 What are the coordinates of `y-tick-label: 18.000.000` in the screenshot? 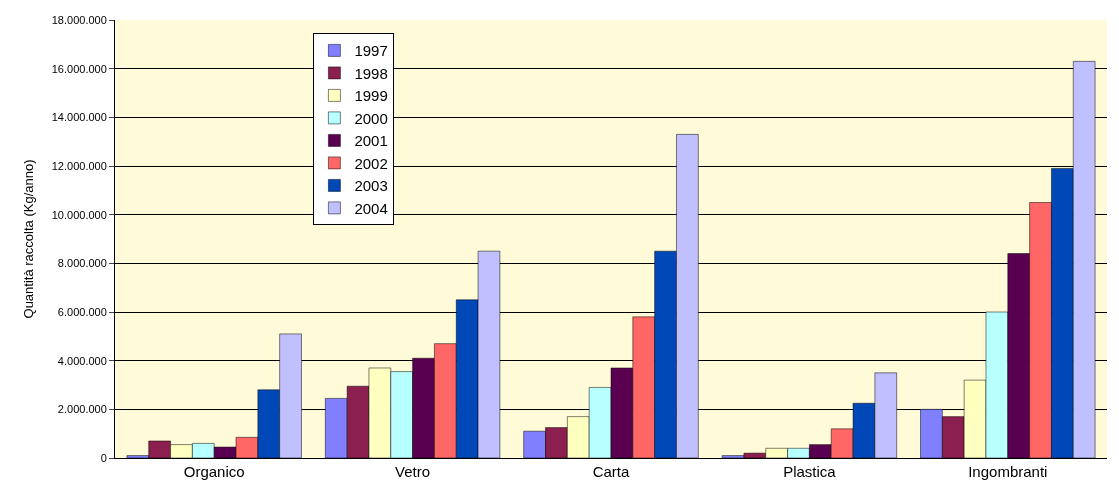 It's located at (79, 19).